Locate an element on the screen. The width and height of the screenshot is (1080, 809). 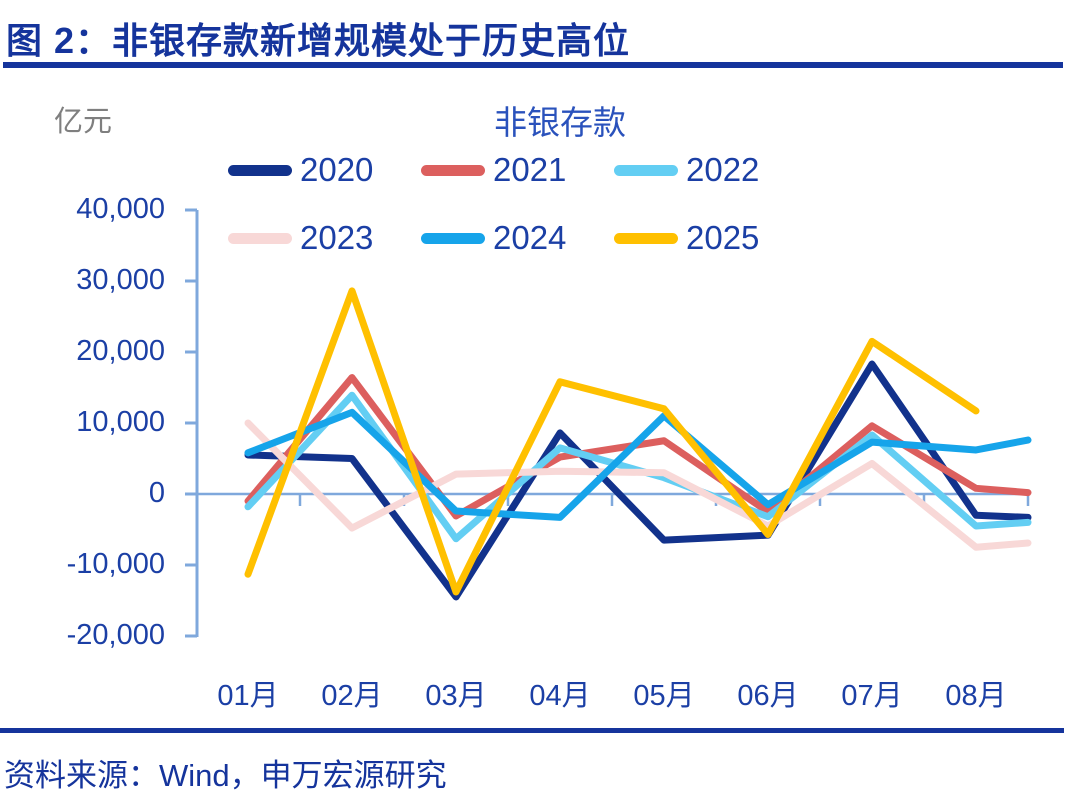
x-tick-label: 07月 is located at coordinates (872, 696).